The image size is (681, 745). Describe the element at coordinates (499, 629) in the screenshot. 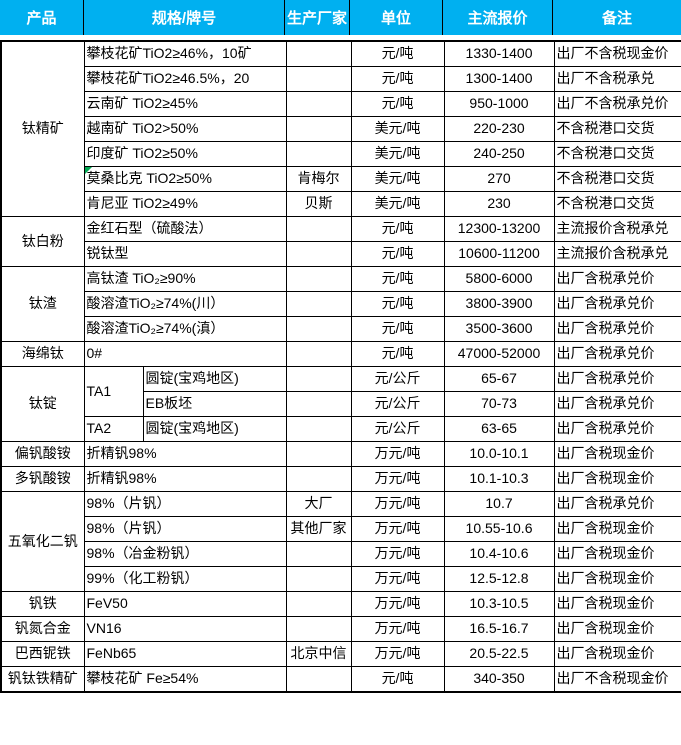

I see `price-cell: 16.5-16.7` at that location.